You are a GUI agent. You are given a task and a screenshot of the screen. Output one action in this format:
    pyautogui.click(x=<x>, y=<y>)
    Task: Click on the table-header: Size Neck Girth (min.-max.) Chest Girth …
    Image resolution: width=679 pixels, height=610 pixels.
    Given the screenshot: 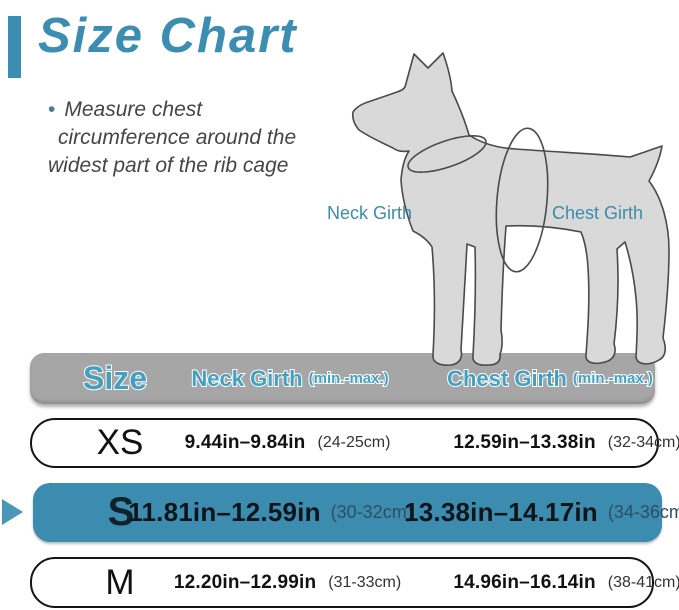 What is the action you would take?
    pyautogui.click(x=342, y=378)
    